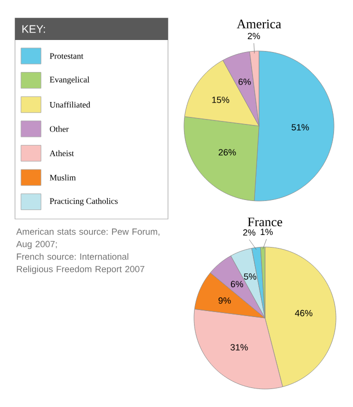 Image resolution: width=353 pixels, height=407 pixels. Describe the element at coordinates (224, 300) in the screenshot. I see `data-label: 9%` at that location.